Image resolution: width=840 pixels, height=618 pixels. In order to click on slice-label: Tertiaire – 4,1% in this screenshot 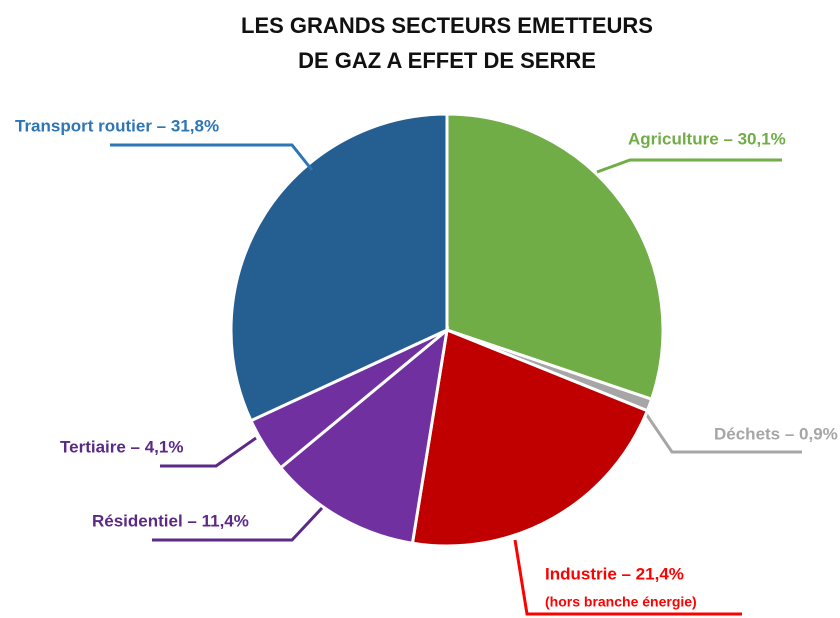, I will do `click(121, 446)`.